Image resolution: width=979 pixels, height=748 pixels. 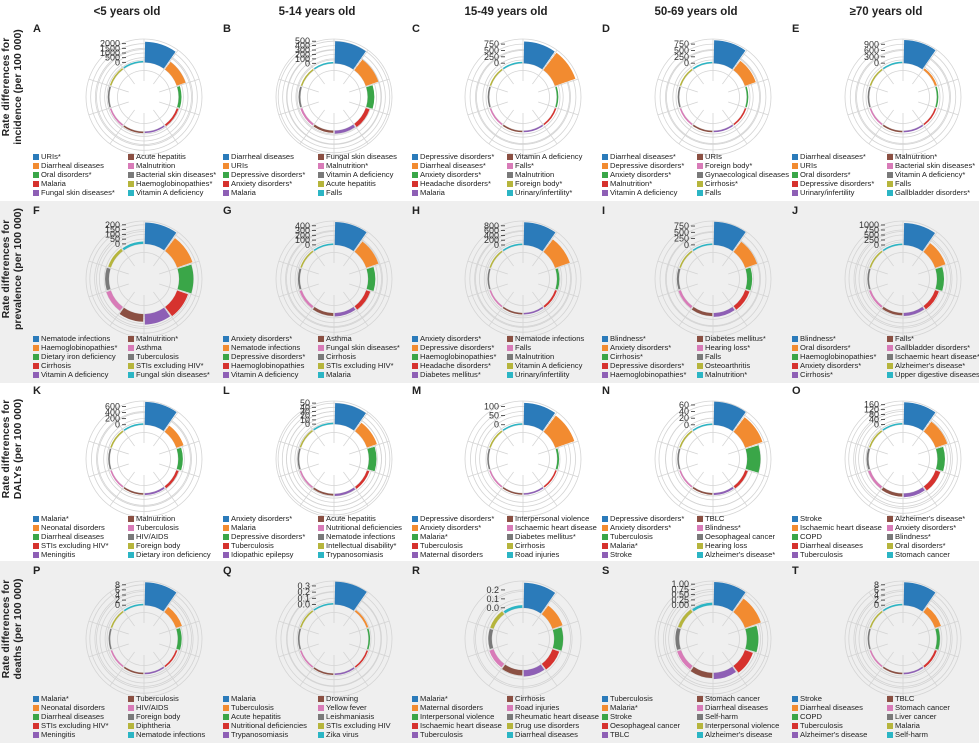 I want to click on tick-label: 400, so click(x=112, y=413).